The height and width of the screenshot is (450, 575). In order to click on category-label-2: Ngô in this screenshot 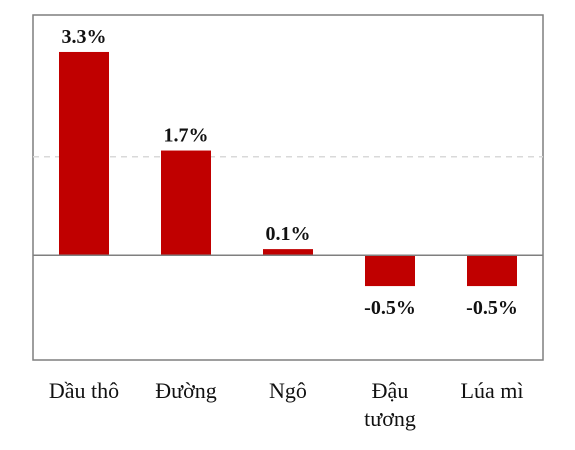, I will do `click(288, 390)`.